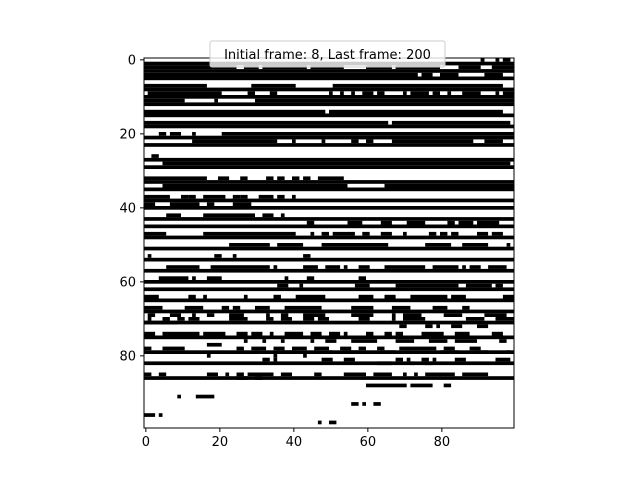 This screenshot has height=480, width=640. I want to click on y-axis: 0 20 40 60 80, so click(131, 208).